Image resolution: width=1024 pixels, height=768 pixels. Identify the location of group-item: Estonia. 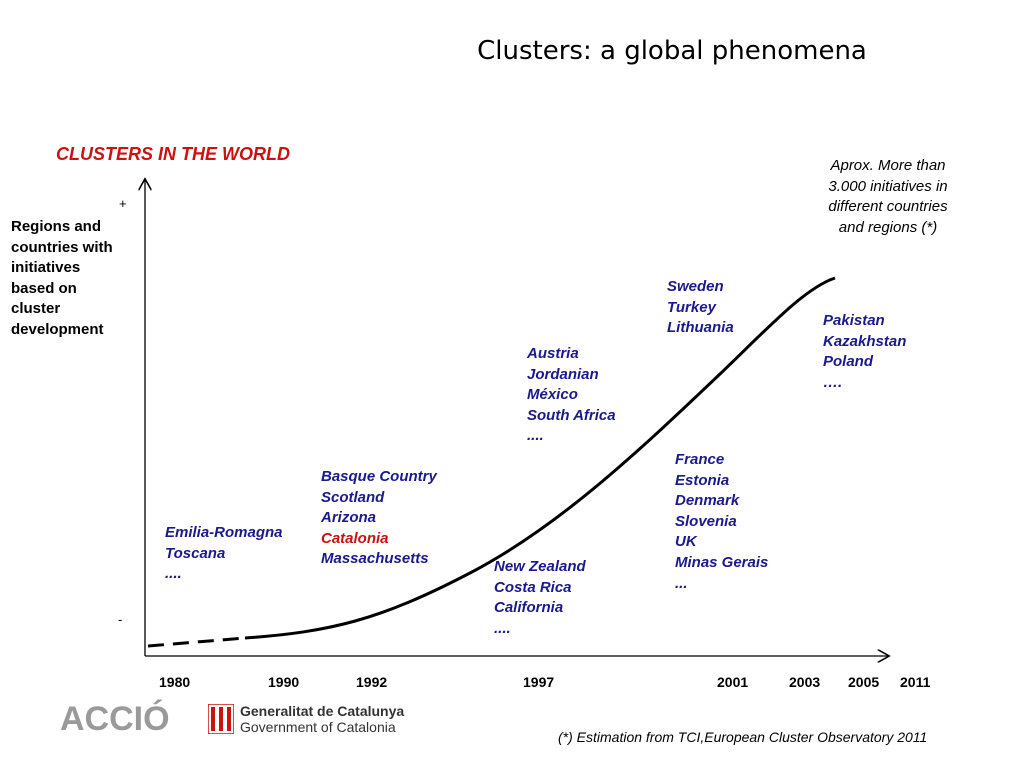
(702, 480).